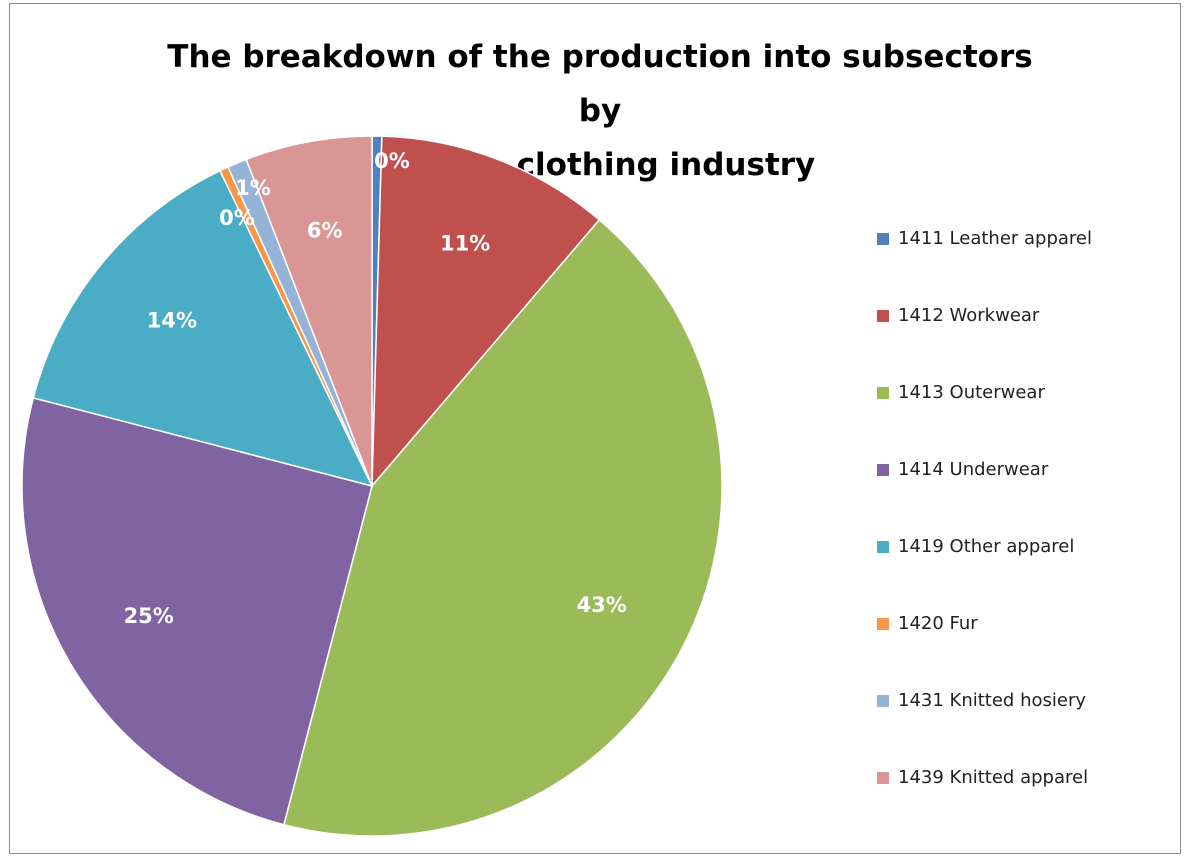 This screenshot has width=1184, height=856. Describe the element at coordinates (993, 777) in the screenshot. I see `legend-label: 1439 Knitted apparel` at that location.